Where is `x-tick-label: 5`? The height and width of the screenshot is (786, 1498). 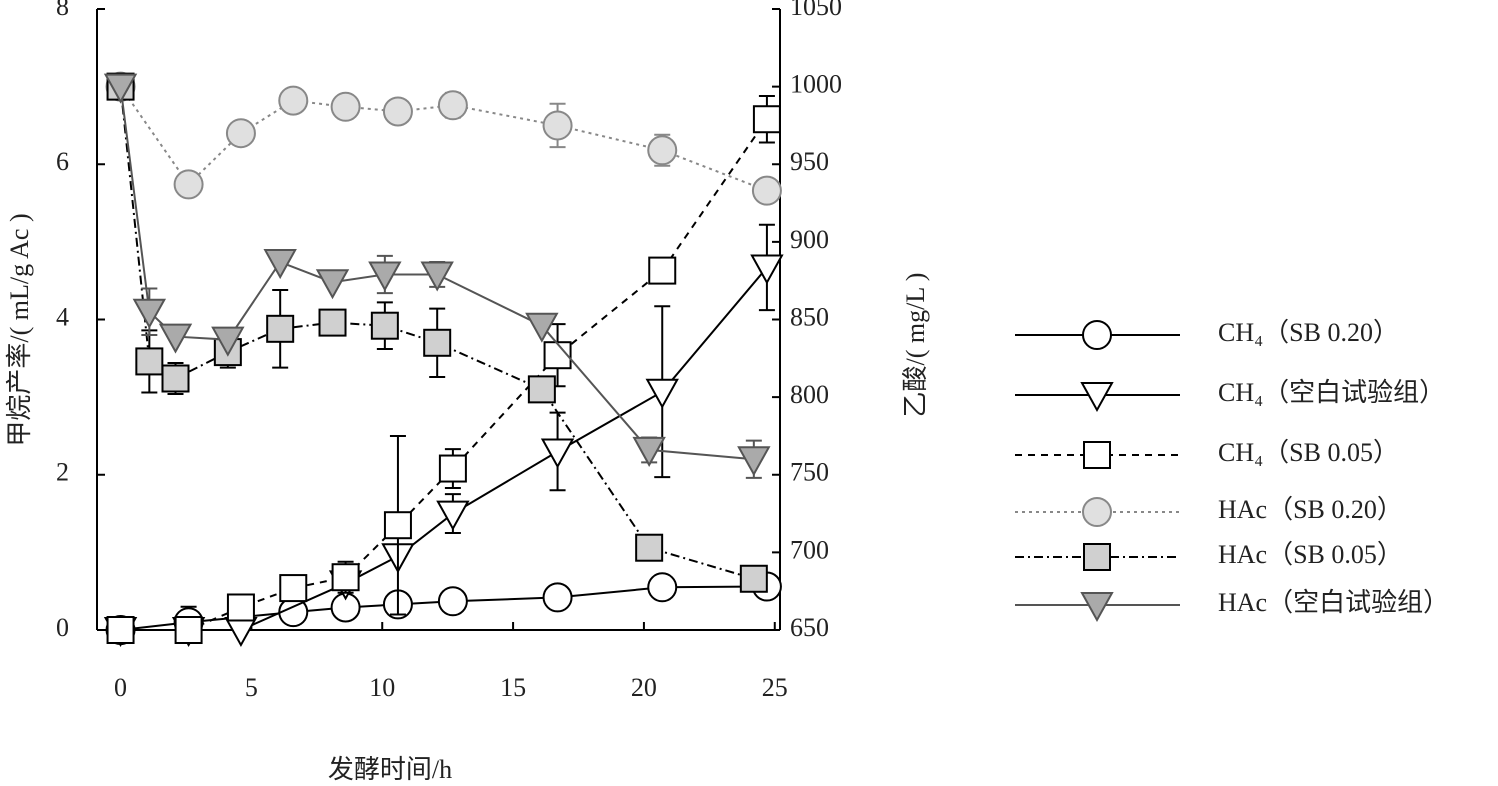
x-tick-label: 5 is located at coordinates (251, 687).